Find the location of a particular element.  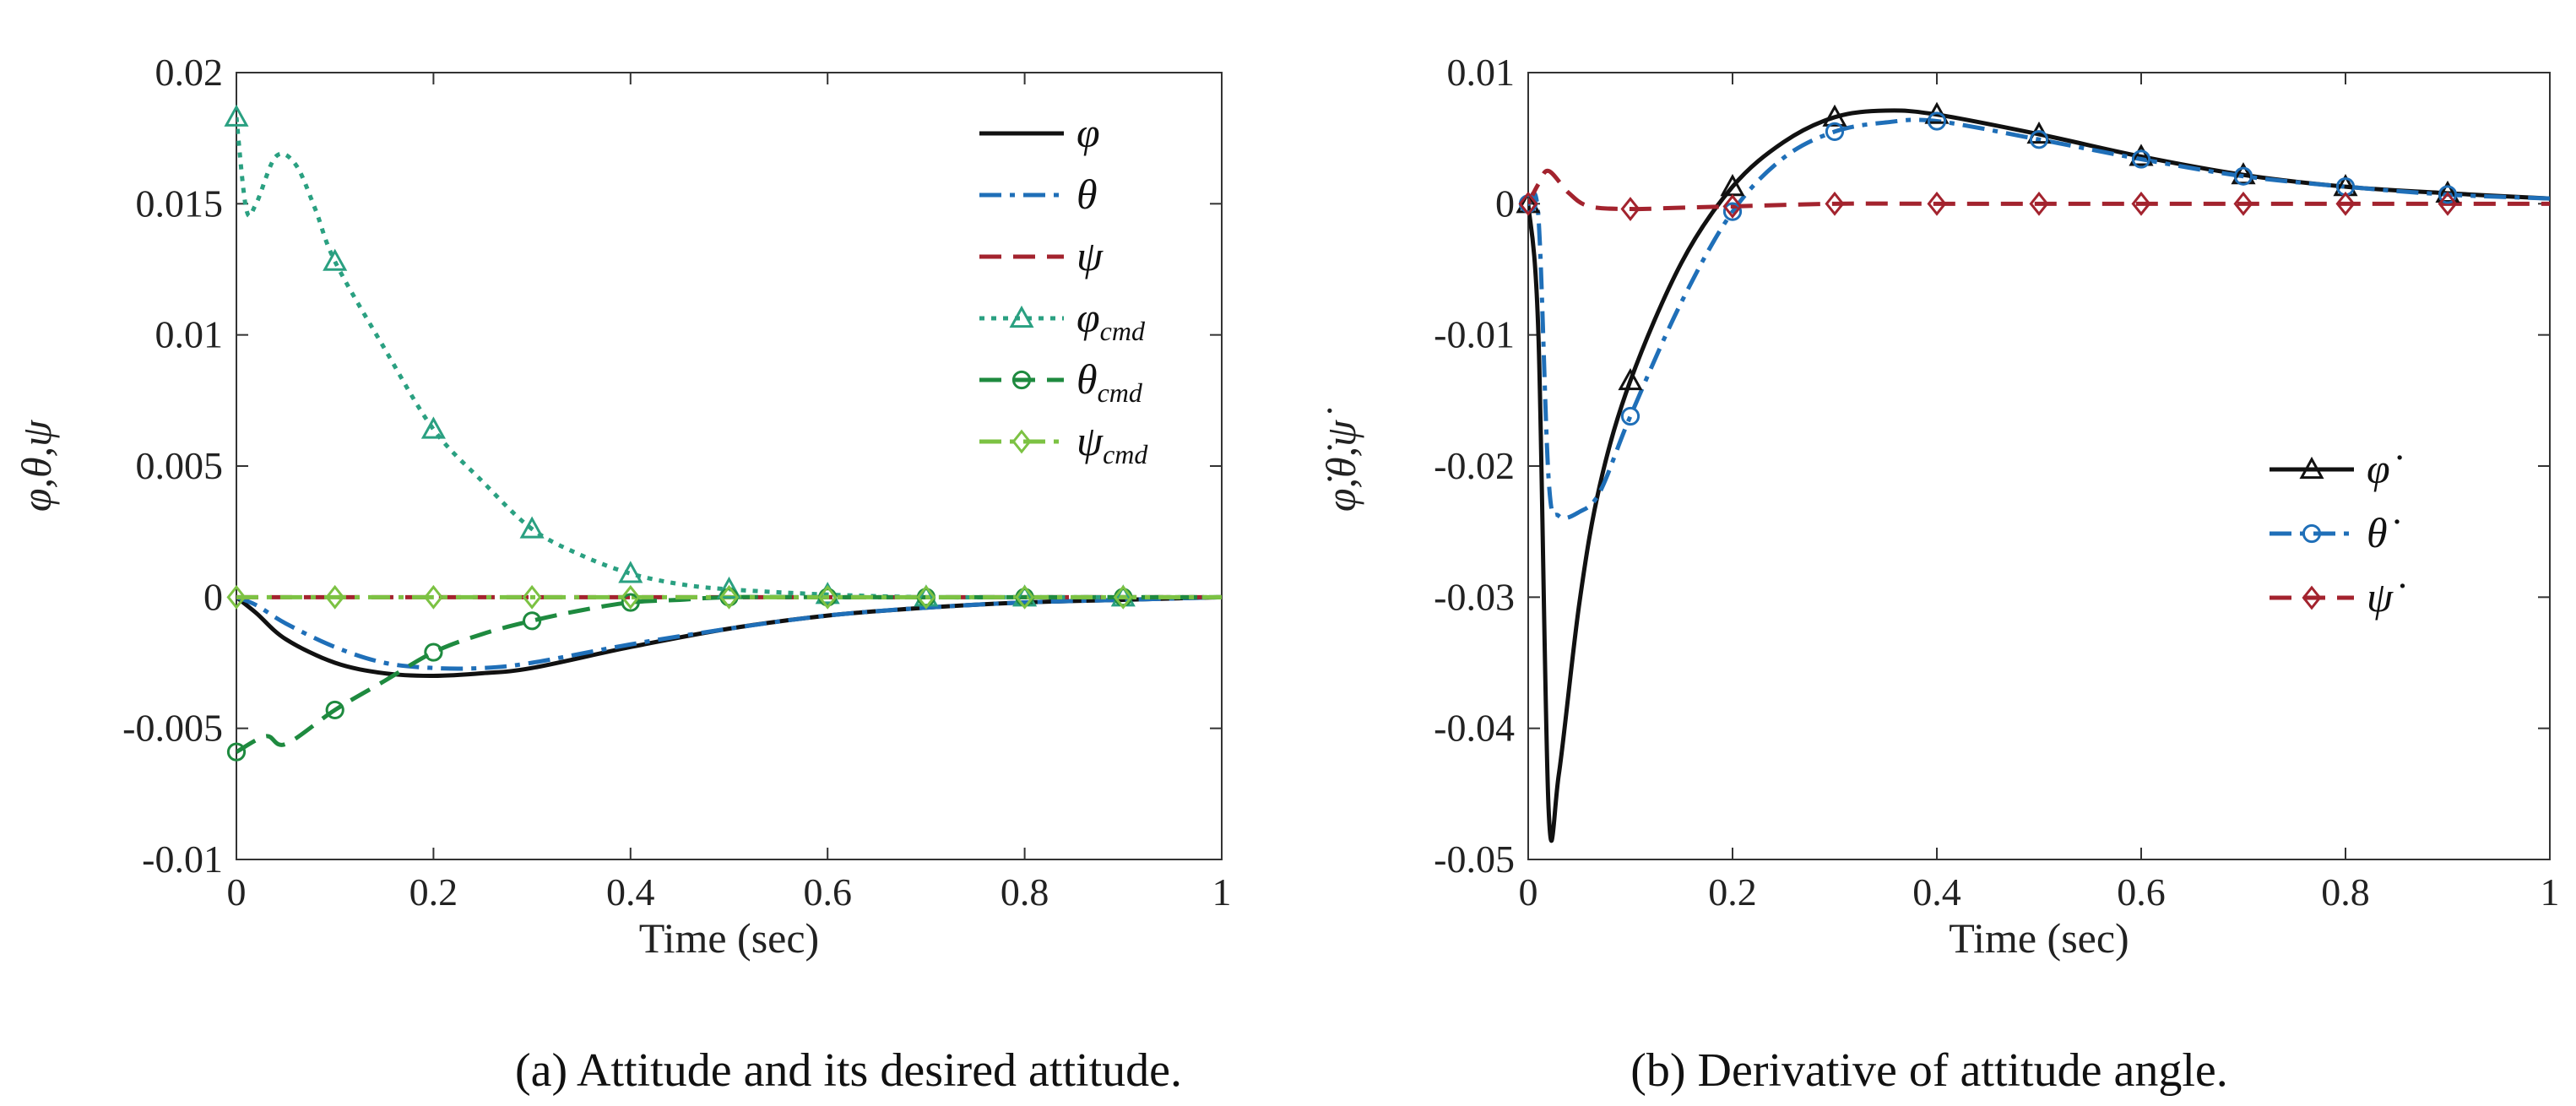

legend-entry: ψ is located at coordinates (1090, 255).